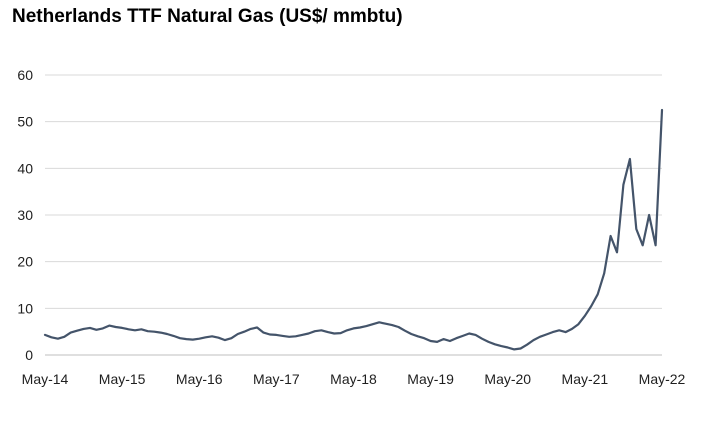 This screenshot has width=714, height=445. What do you see at coordinates (199, 379) in the screenshot?
I see `x-tick-label: May-16` at bounding box center [199, 379].